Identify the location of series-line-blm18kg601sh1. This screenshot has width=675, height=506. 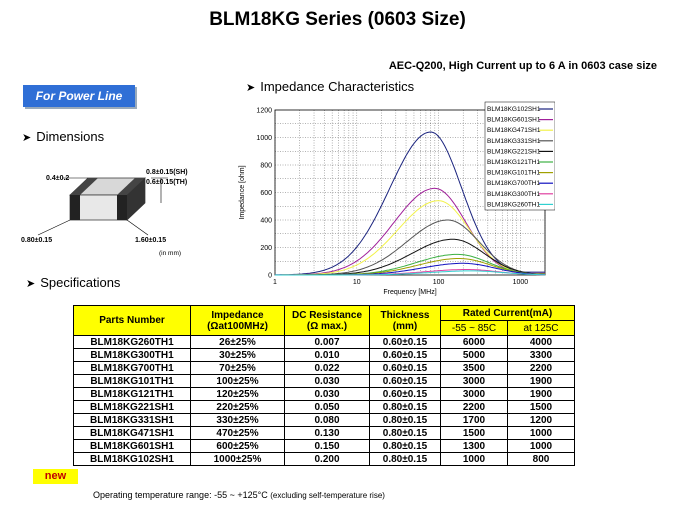
(409, 231).